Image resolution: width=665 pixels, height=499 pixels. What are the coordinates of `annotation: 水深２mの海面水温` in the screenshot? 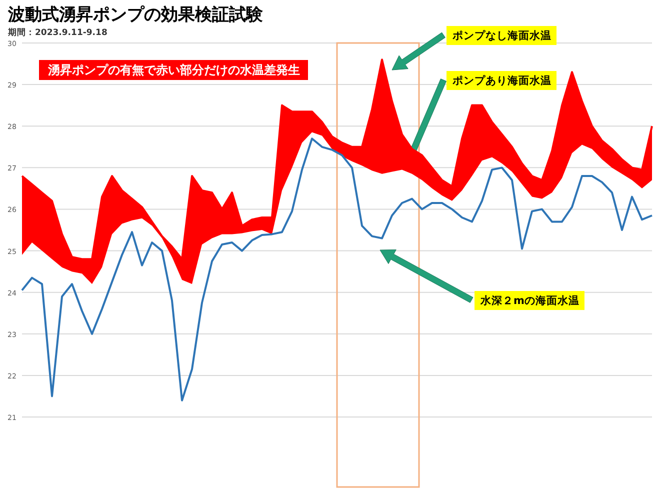 It's located at (530, 300).